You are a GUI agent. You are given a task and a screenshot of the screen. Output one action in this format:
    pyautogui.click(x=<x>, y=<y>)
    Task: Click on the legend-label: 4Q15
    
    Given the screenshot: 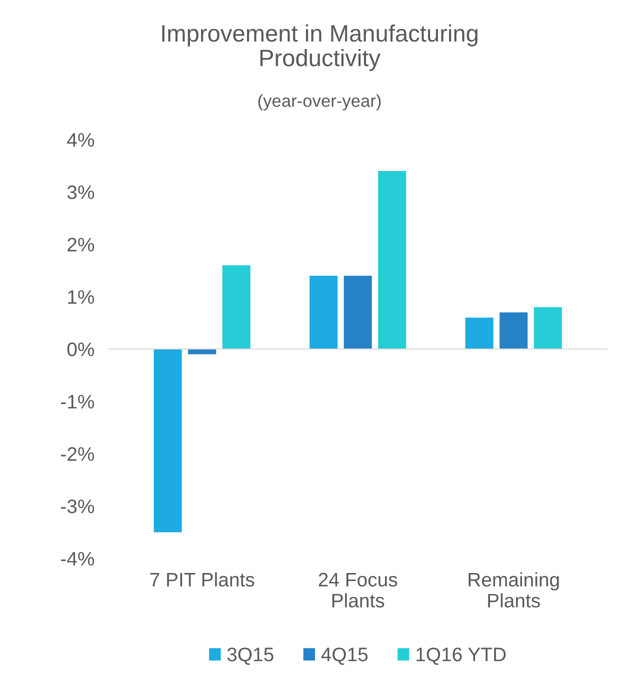 What is the action you would take?
    pyautogui.click(x=344, y=656)
    